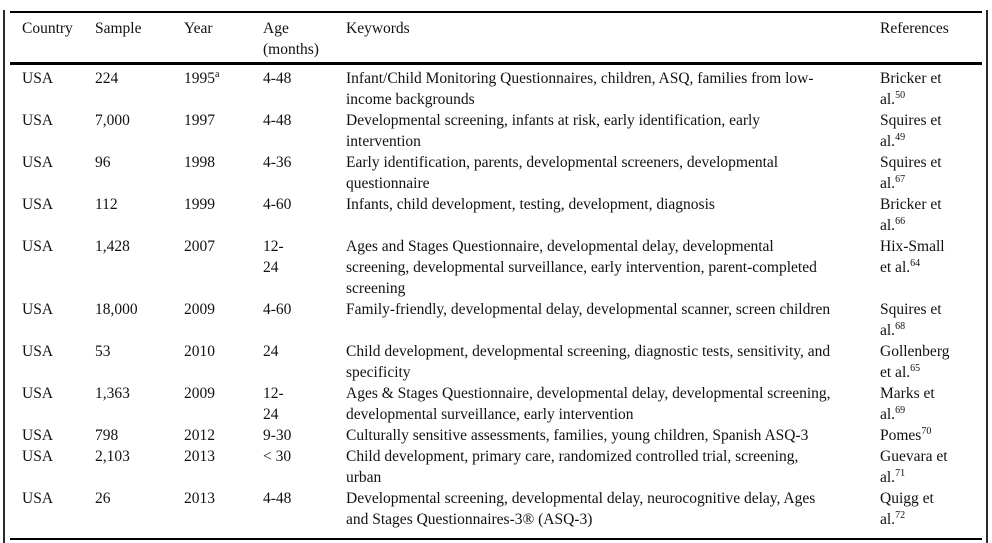 Image resolution: width=992 pixels, height=543 pixels. What do you see at coordinates (915, 263) in the screenshot?
I see `reference-number-superscript: 64` at bounding box center [915, 263].